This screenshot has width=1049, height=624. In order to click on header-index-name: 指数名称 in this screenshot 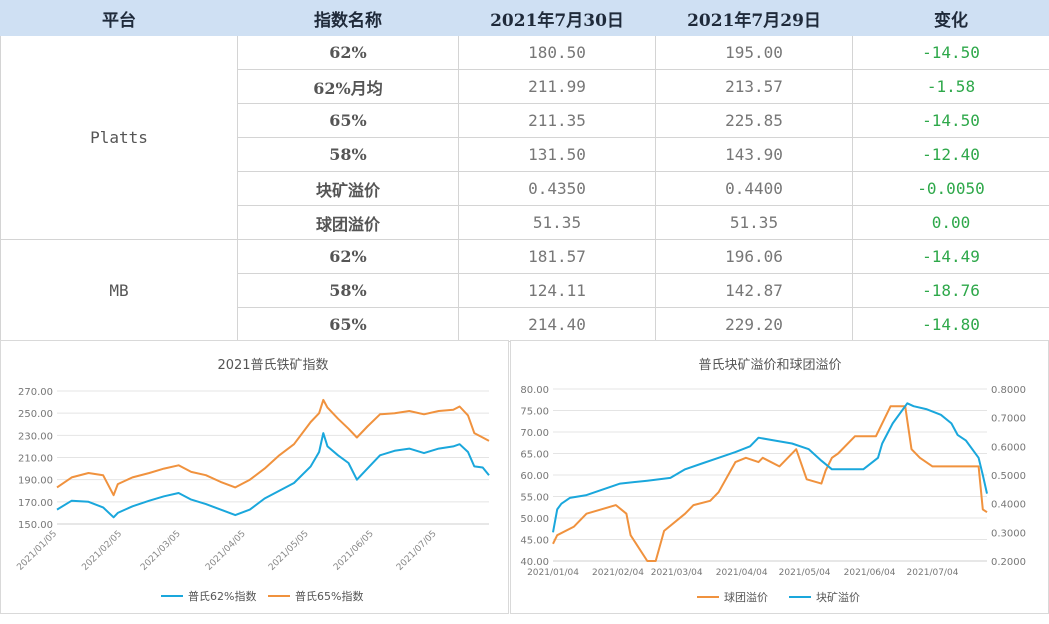, I will do `click(348, 18)`.